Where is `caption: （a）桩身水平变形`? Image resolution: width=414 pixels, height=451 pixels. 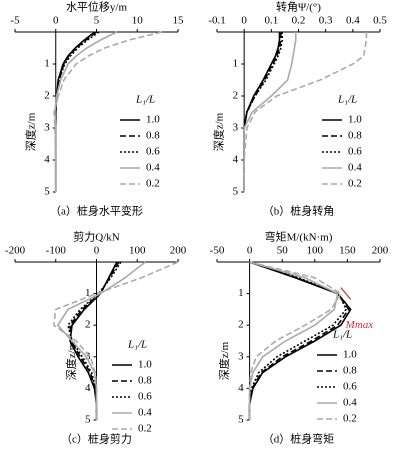 caption: （a）桩身水平变形 is located at coordinates (96, 211).